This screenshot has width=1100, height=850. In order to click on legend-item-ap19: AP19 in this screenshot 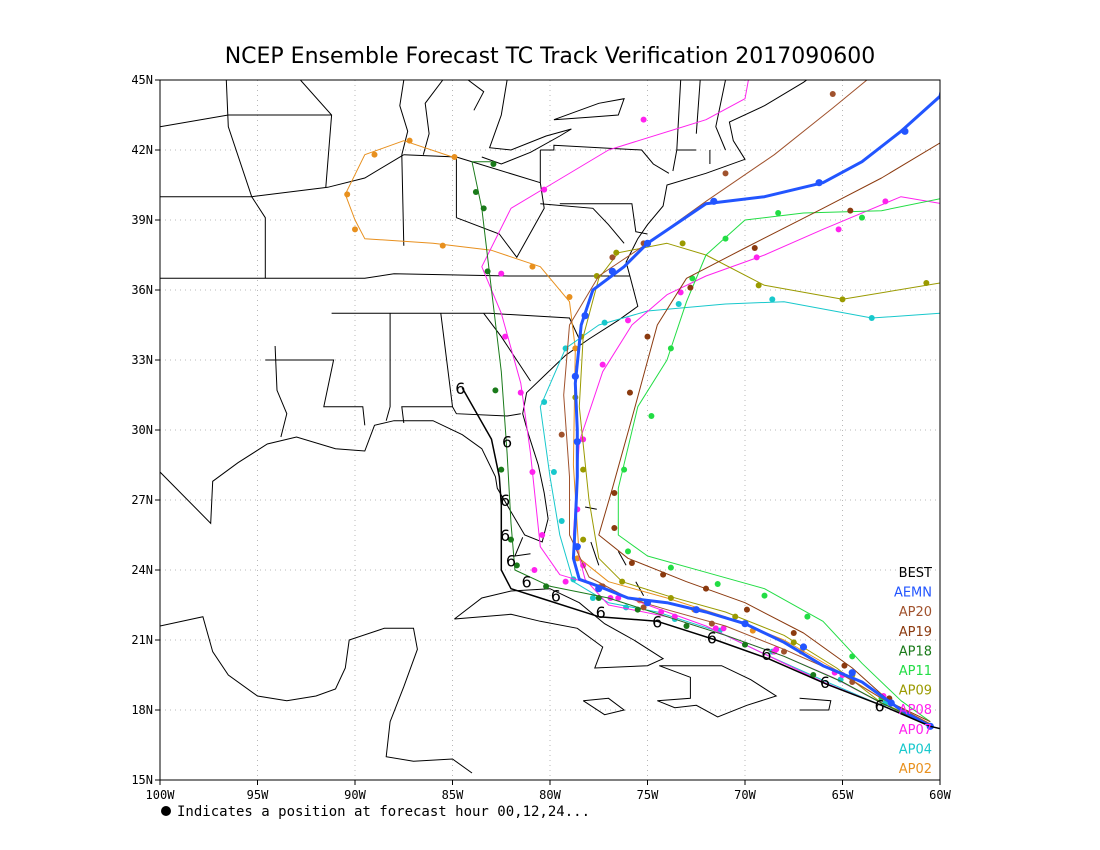, I will do `click(915, 632)`.